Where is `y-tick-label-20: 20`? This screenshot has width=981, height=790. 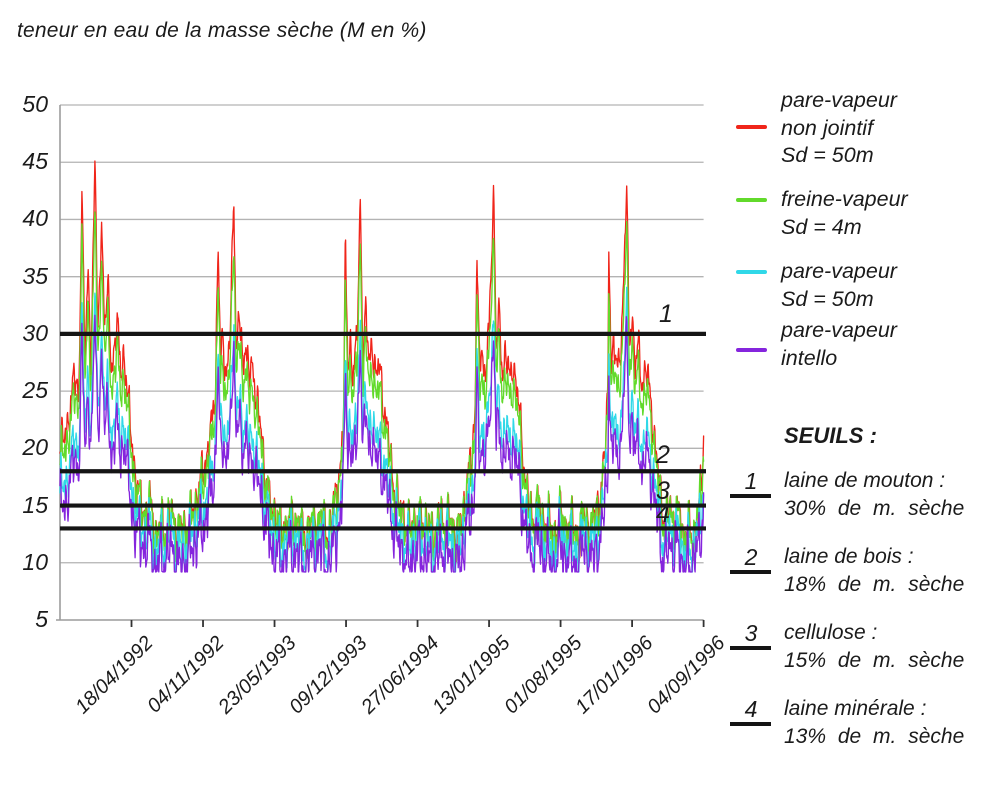 y-tick-label-20: 20 is located at coordinates (35, 447).